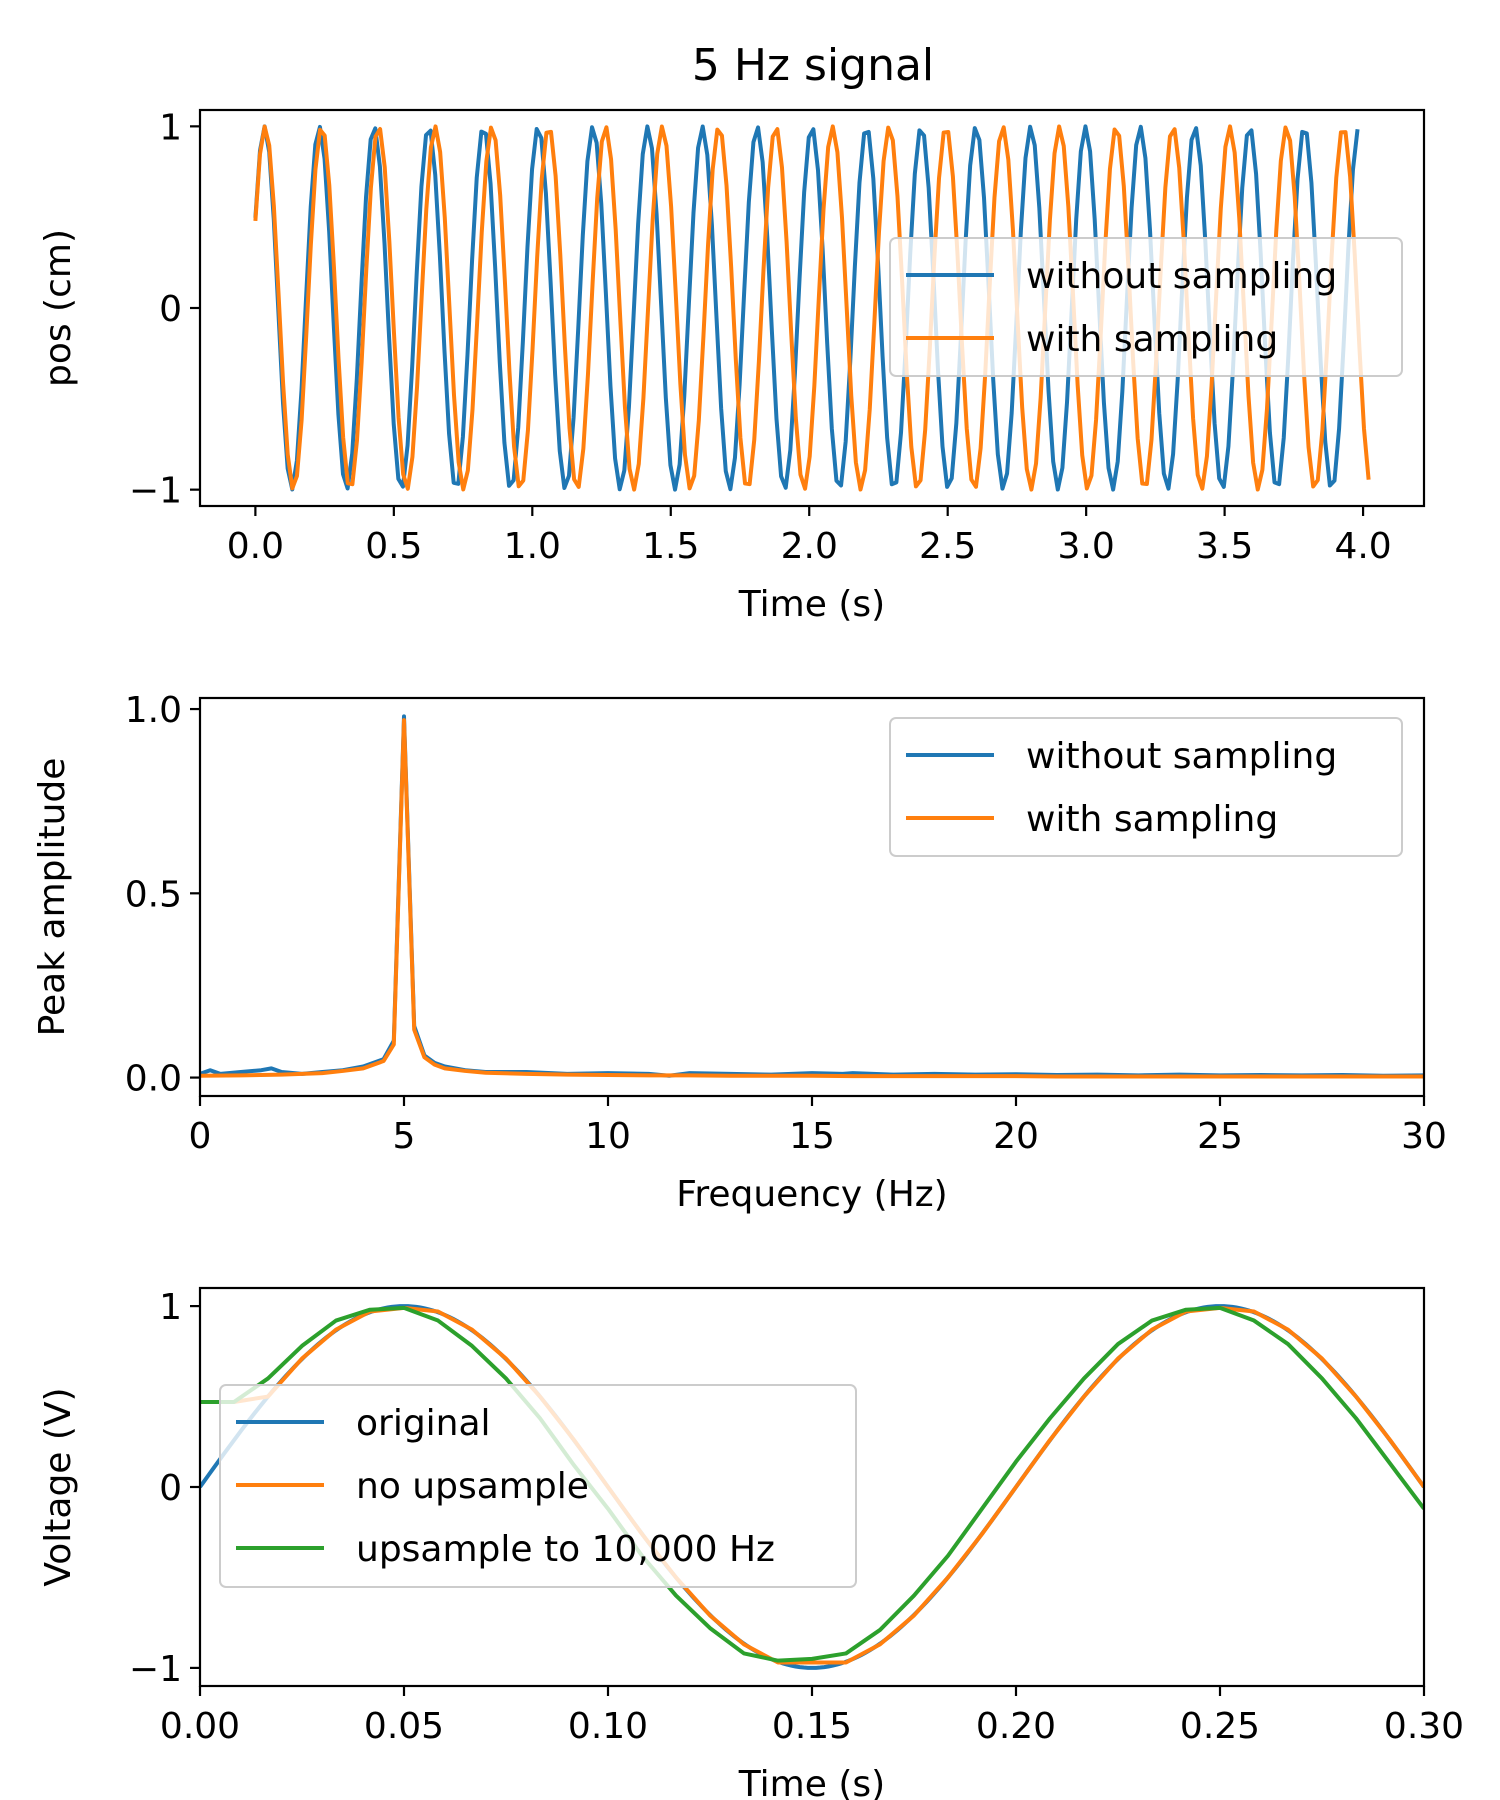 This screenshot has width=1500, height=1800. What do you see at coordinates (1016, 1136) in the screenshot?
I see `x-tick-label: 20` at bounding box center [1016, 1136].